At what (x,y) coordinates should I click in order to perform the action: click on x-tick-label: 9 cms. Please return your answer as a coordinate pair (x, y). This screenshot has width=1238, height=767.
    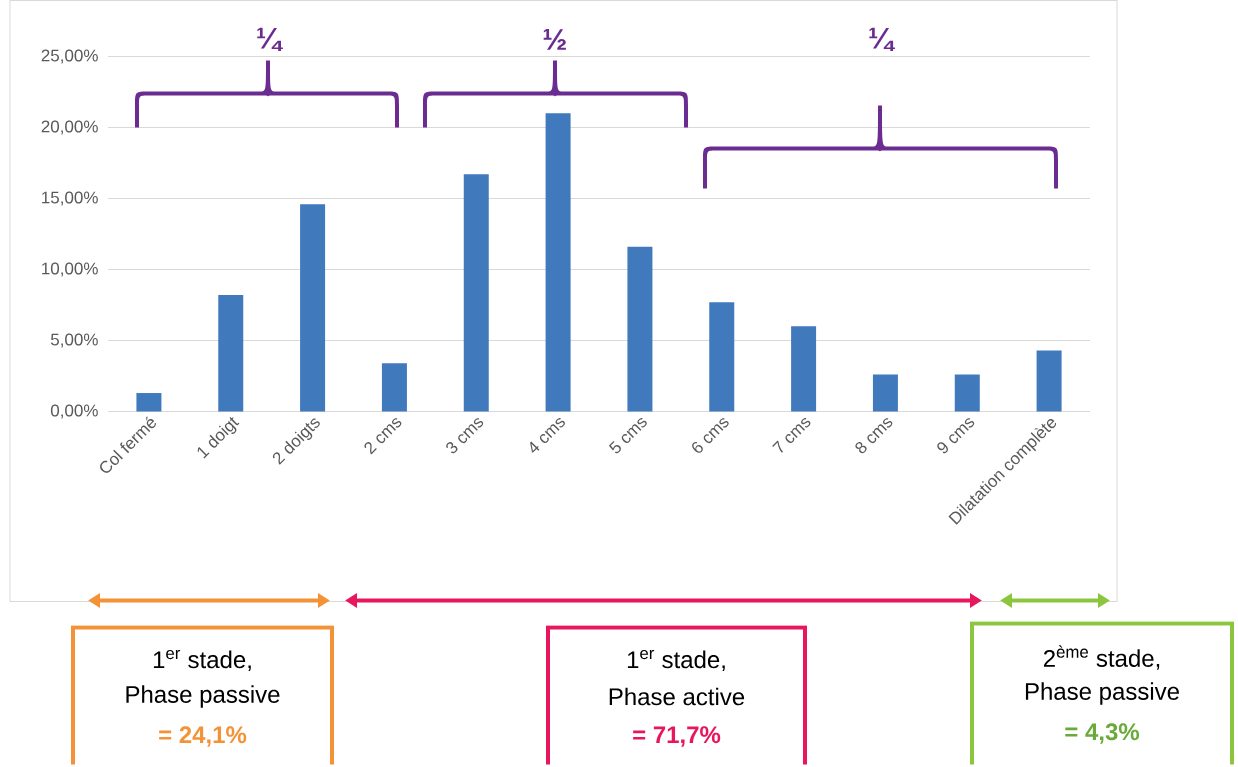
    Looking at the image, I should click on (956, 436).